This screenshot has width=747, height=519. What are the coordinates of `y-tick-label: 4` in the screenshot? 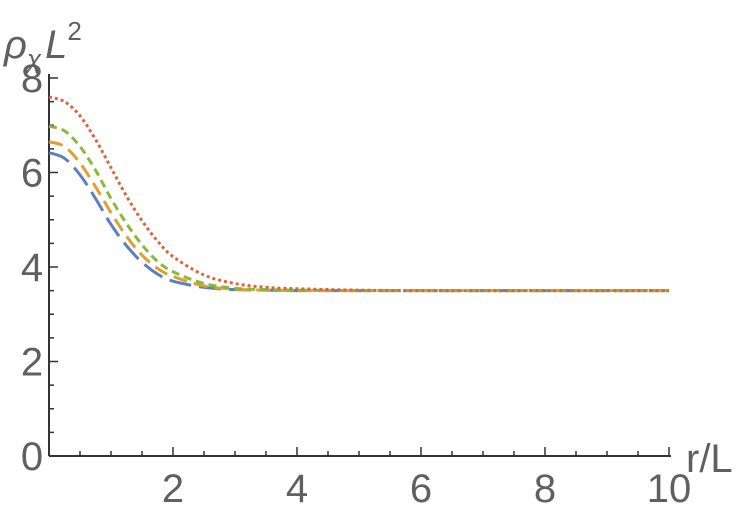 It's located at (32, 268).